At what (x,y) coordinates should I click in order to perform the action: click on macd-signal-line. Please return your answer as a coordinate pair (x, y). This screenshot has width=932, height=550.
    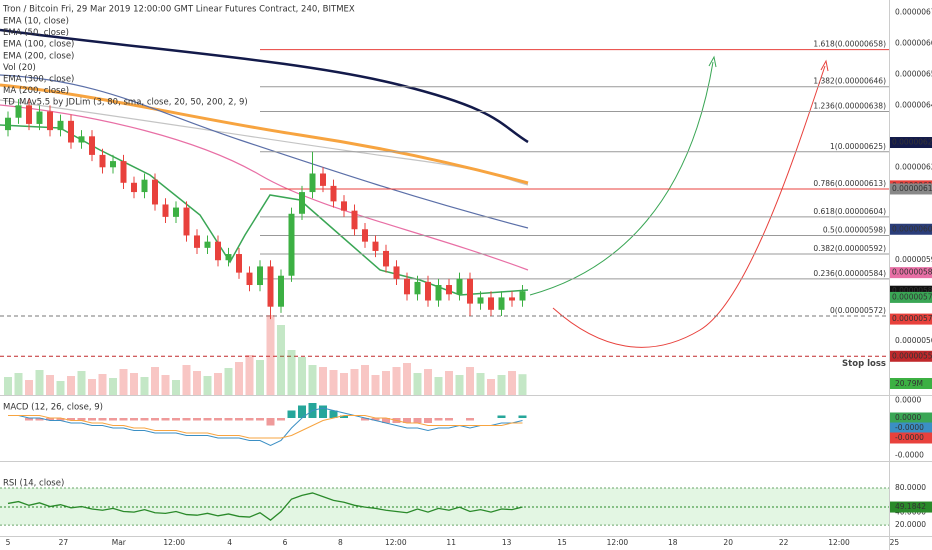
    Looking at the image, I should click on (265, 427).